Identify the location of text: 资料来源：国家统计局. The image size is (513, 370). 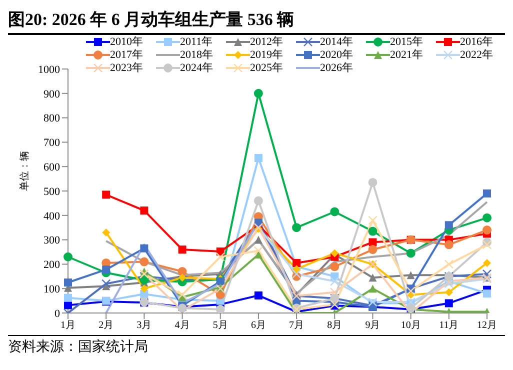
(78, 347).